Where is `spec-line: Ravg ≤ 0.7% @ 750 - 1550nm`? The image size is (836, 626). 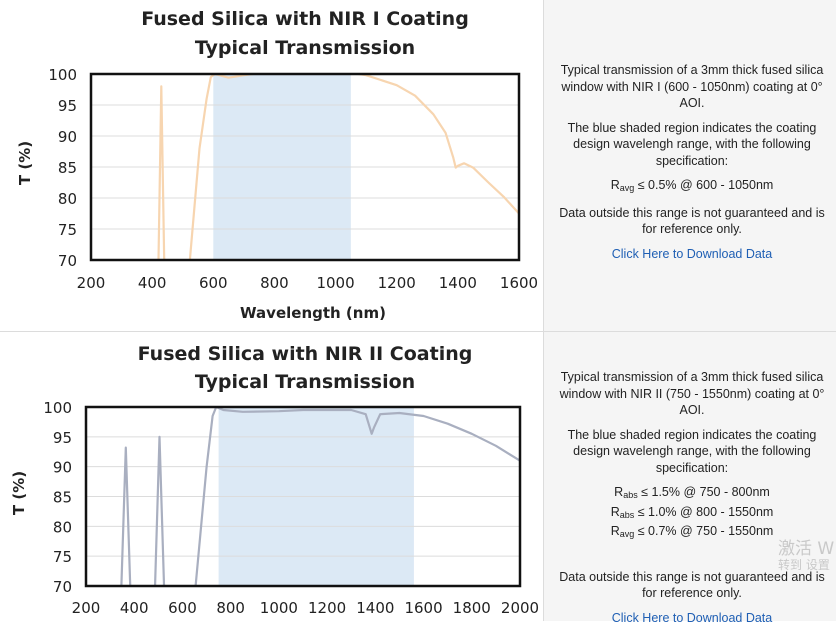
spec-line: Ravg ≤ 0.7% @ 750 - 1550nm is located at coordinates (692, 531).